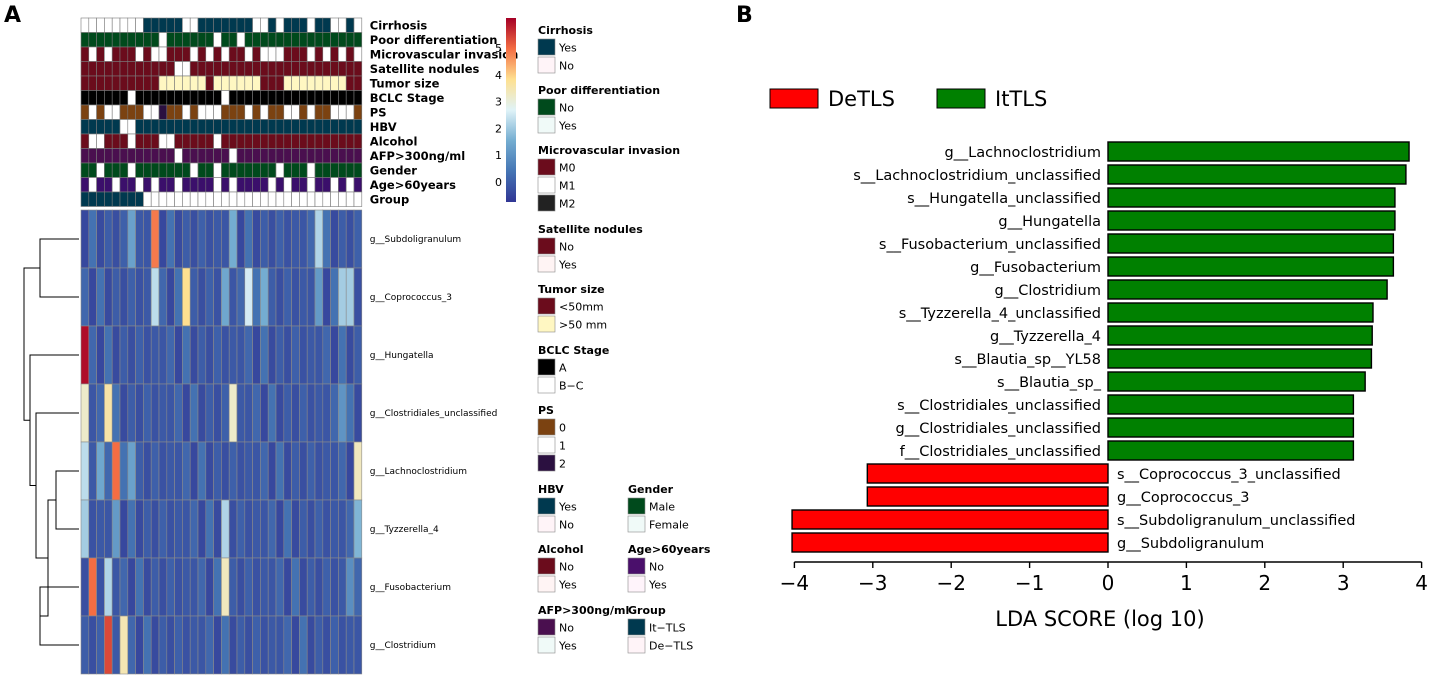 The width and height of the screenshot is (1431, 685). What do you see at coordinates (571, 386) in the screenshot?
I see `legend-item-label: B−C` at bounding box center [571, 386].